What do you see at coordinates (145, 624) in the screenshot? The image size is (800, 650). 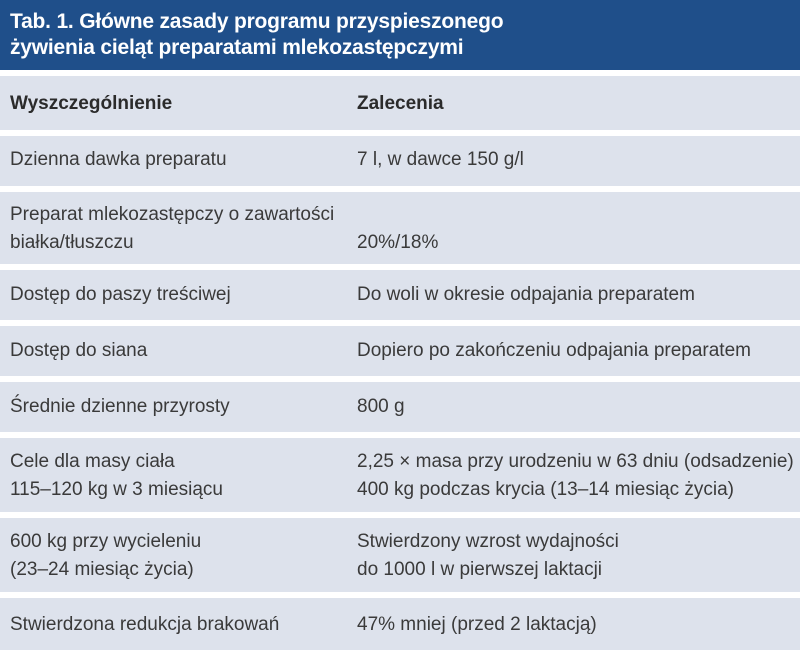 I see `row-label-line: Stwierdzona redukcja brakowań` at bounding box center [145, 624].